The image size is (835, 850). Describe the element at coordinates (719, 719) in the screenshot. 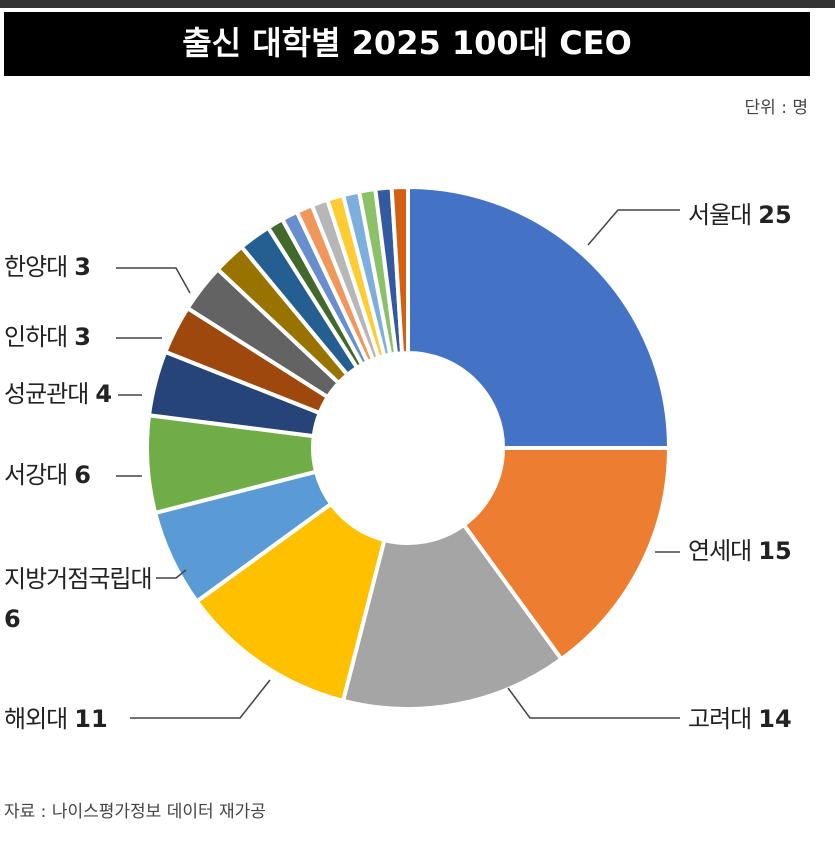

I see `category-label: 고려대` at that location.